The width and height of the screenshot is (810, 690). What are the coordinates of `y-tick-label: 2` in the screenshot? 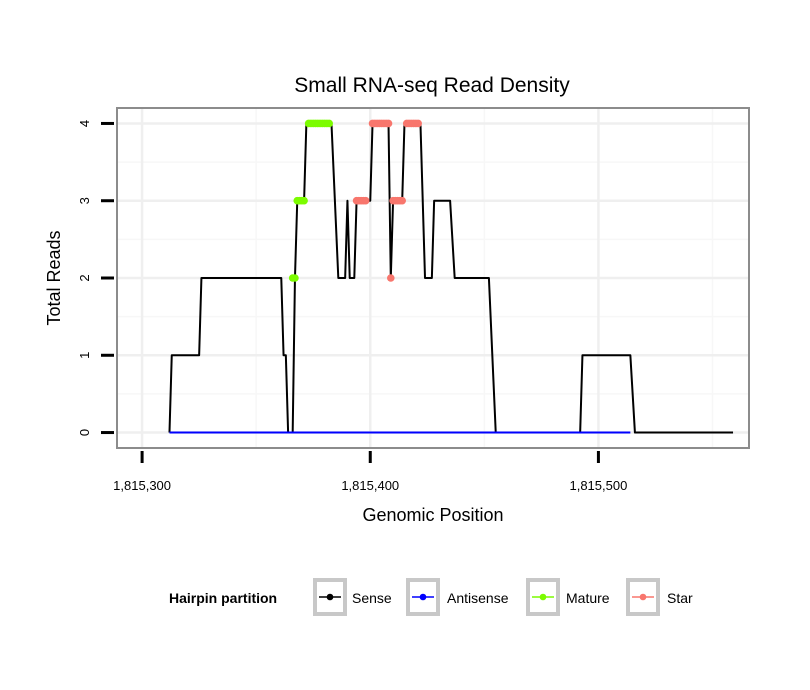 It's located at (84, 277).